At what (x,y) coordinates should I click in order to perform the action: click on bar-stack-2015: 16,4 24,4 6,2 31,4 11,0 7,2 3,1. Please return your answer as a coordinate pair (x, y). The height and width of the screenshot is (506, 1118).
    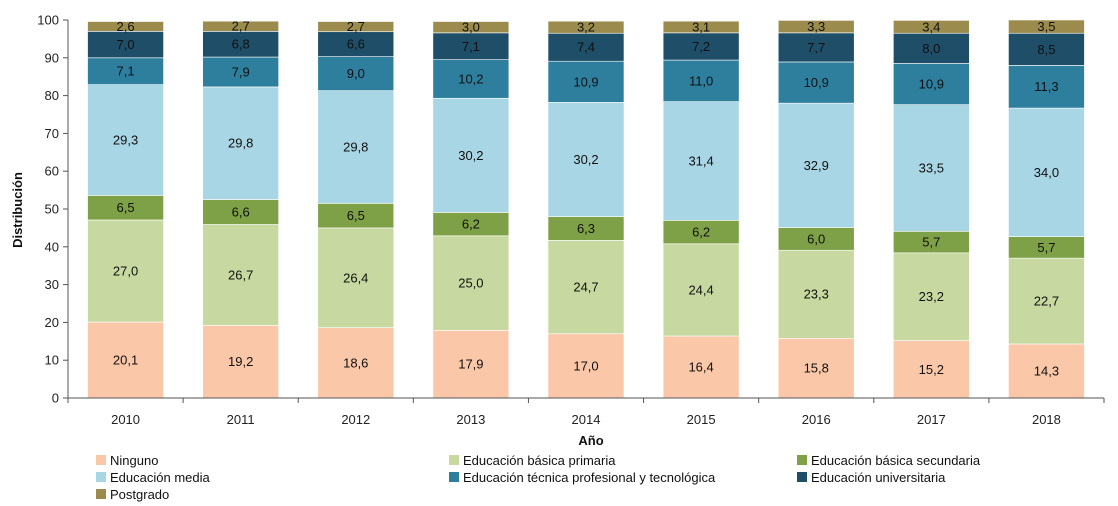
    Looking at the image, I should click on (701, 209).